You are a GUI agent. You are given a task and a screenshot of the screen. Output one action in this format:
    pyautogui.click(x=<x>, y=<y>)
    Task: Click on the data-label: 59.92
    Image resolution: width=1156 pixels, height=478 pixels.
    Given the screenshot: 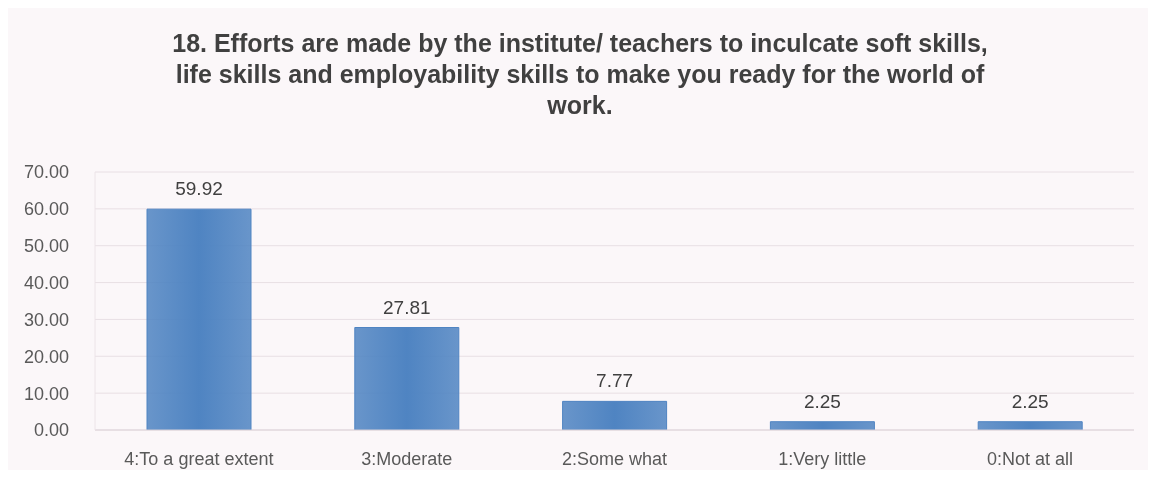 What is the action you would take?
    pyautogui.click(x=199, y=189)
    